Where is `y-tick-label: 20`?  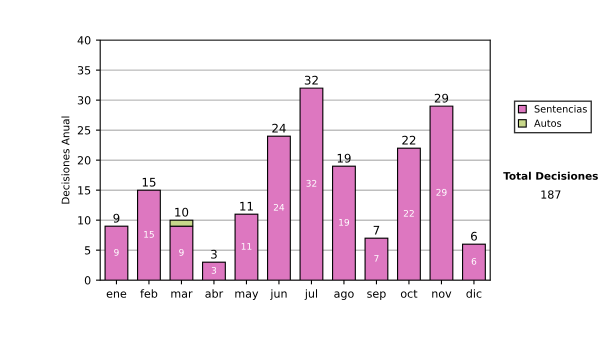
y-tick-label: 20 is located at coordinates (84, 160).